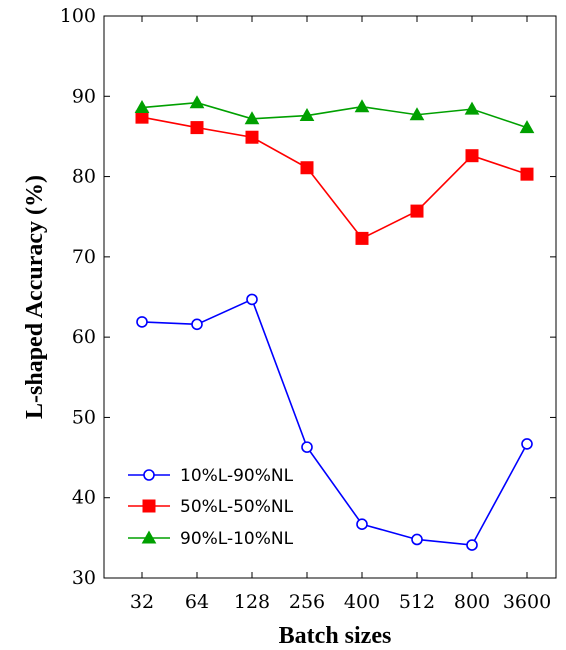 This screenshot has height=650, width=566. Describe the element at coordinates (197, 602) in the screenshot. I see `x-tick-label: 64` at that location.